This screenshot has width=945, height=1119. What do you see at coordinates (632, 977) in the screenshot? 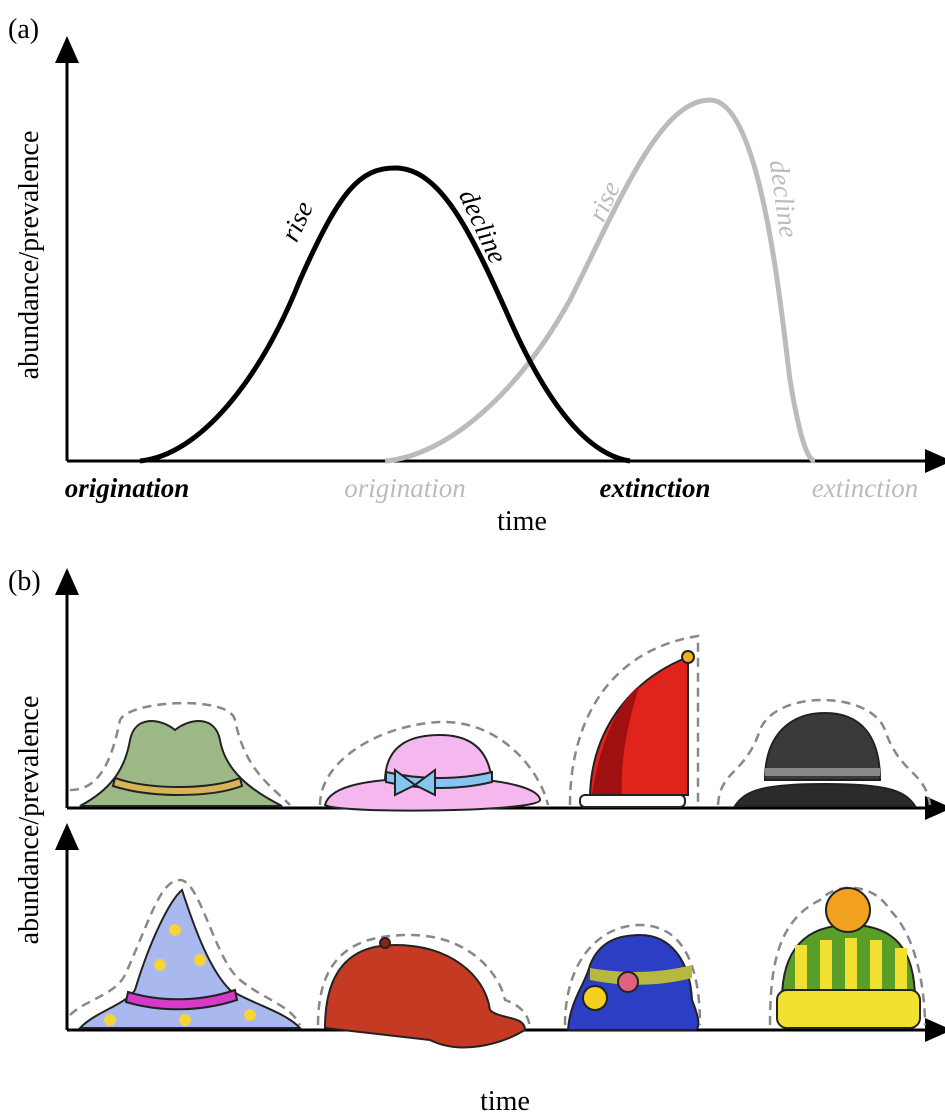
I see `cloche-hat` at bounding box center [632, 977].